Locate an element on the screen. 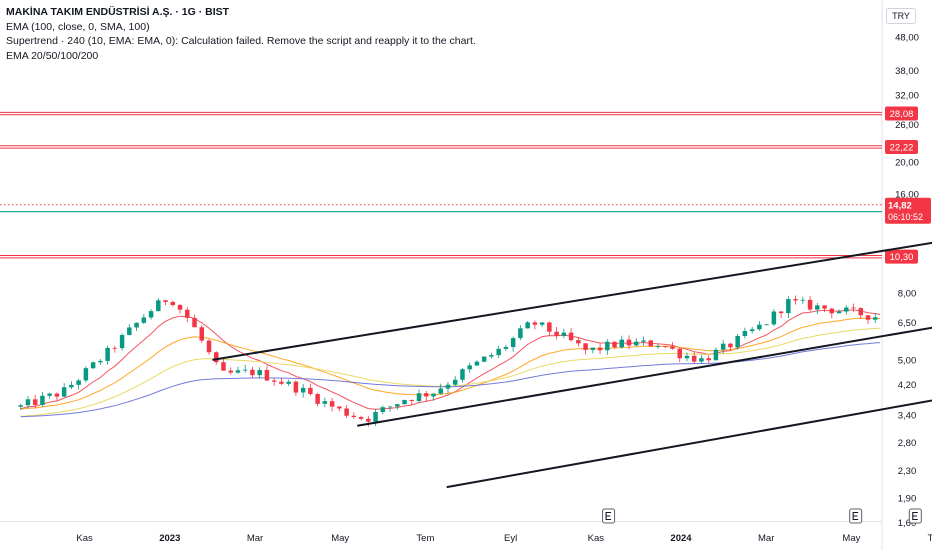 The image size is (932, 550). countdown-label: 06:10:52 is located at coordinates (905, 217).